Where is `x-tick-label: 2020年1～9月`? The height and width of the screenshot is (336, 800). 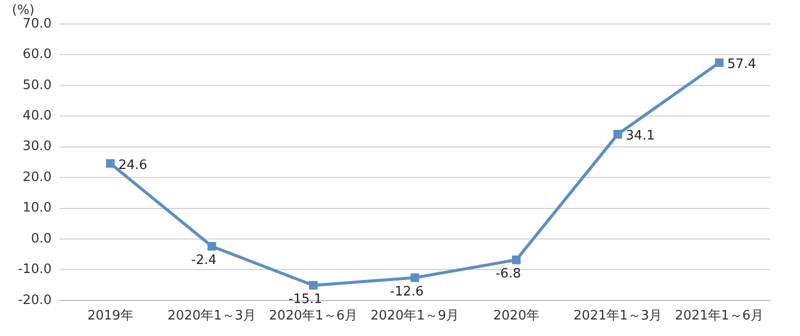
x-tick-label: 2020年1～9月 is located at coordinates (415, 316).